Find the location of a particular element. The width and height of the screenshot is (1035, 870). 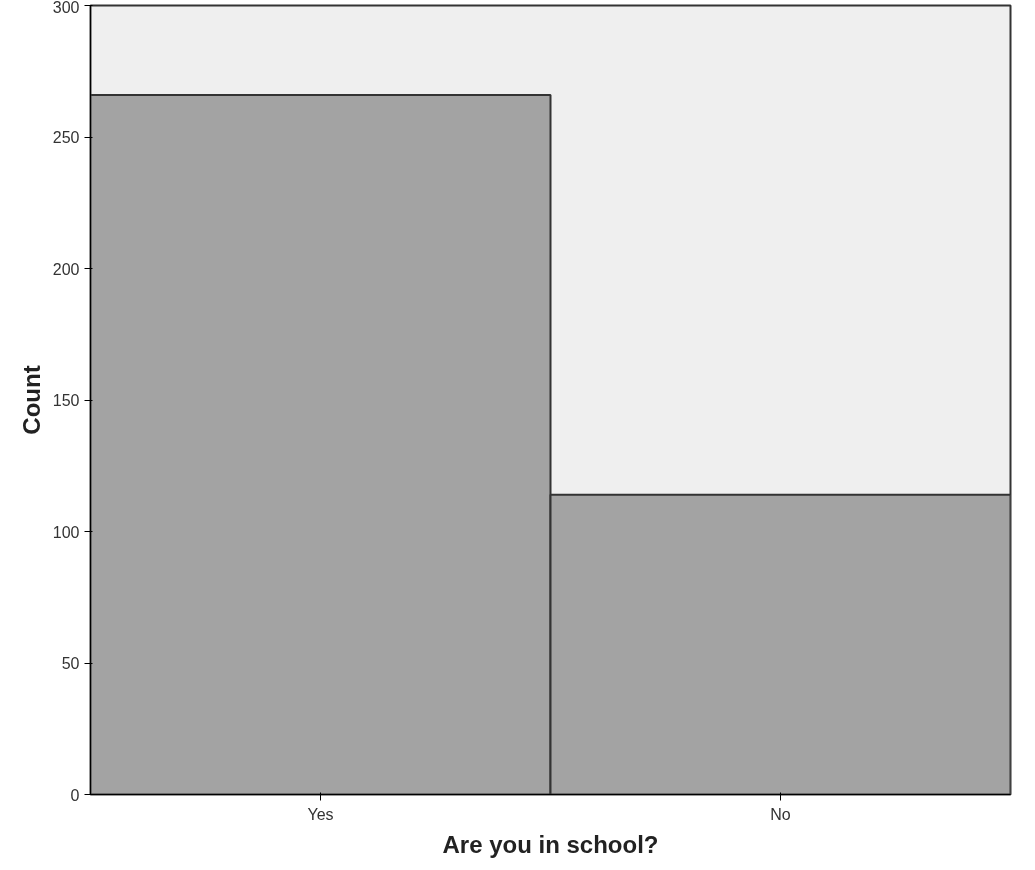

y-tick-label: 150 is located at coordinates (66, 400).